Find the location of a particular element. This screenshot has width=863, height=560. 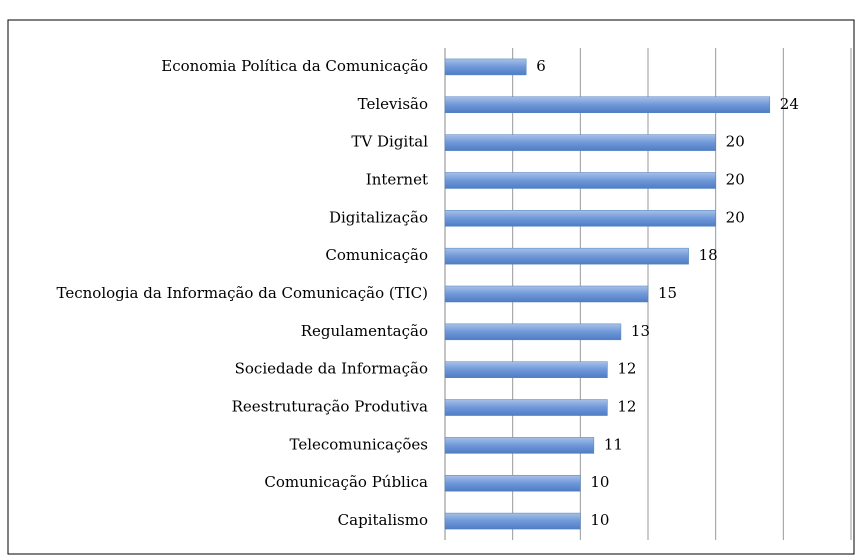

y-tick-label: Digitalização is located at coordinates (378, 217).